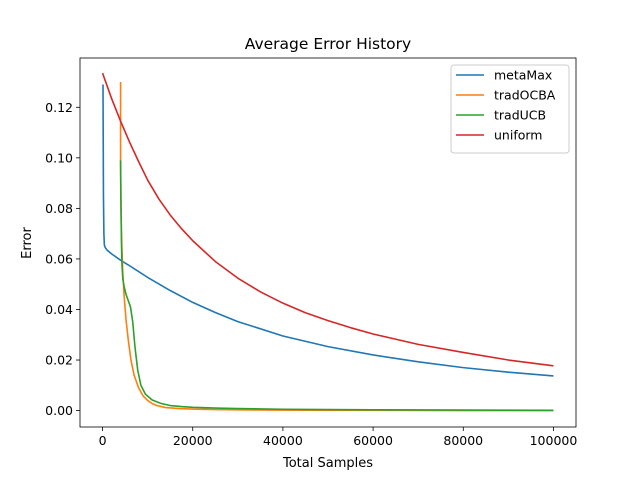 Image resolution: width=640 pixels, height=480 pixels. Describe the element at coordinates (373, 440) in the screenshot. I see `x-tick-label: 60000` at that location.